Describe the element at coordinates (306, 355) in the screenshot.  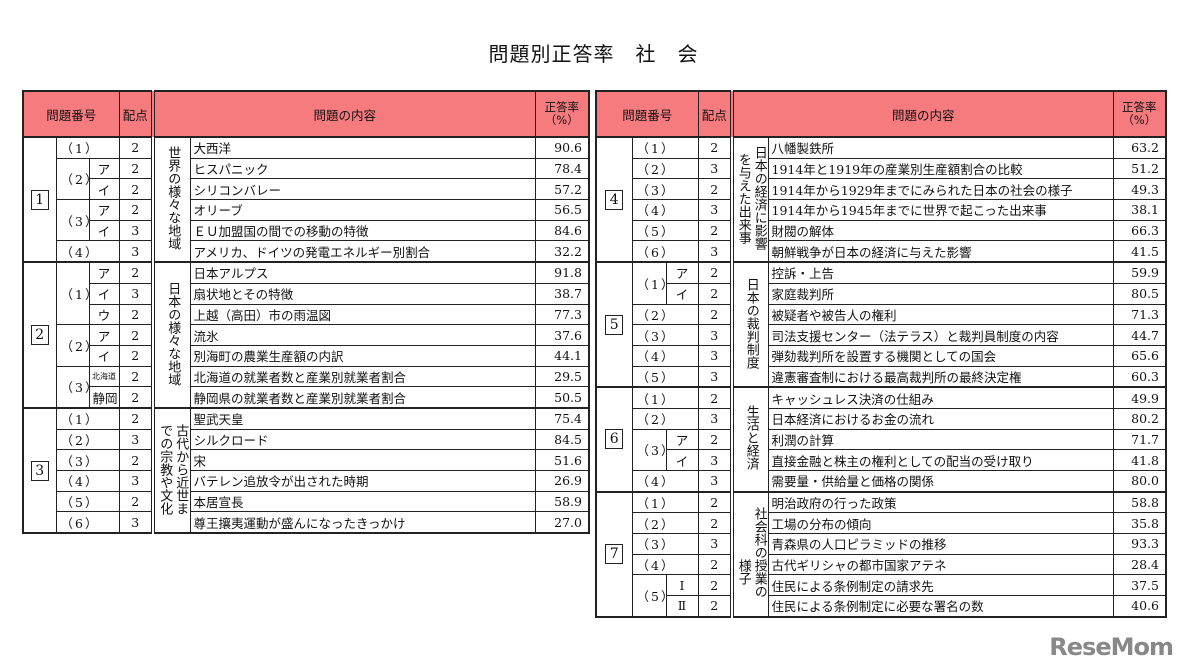
I see `table-row: イ 2 別海町の農業生産額の内訳 44.1` at that location.